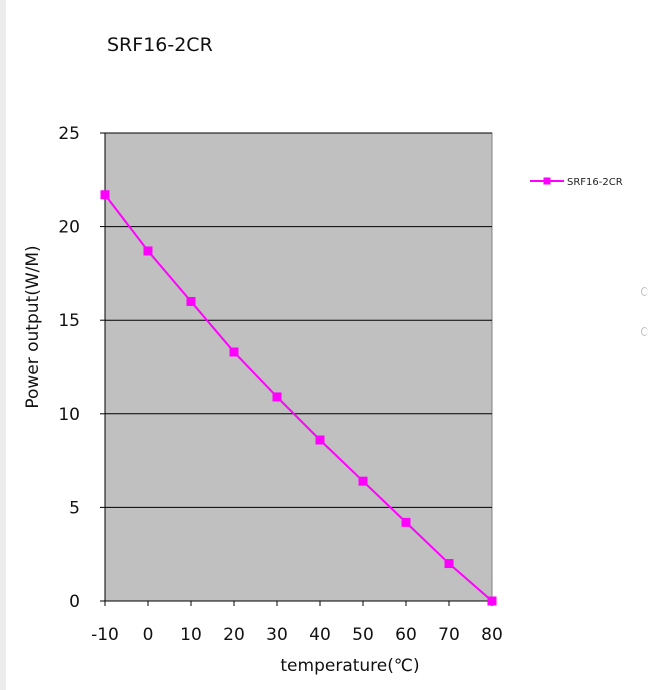 The height and width of the screenshot is (690, 648). Describe the element at coordinates (277, 635) in the screenshot. I see `x-tick-label: 30` at that location.